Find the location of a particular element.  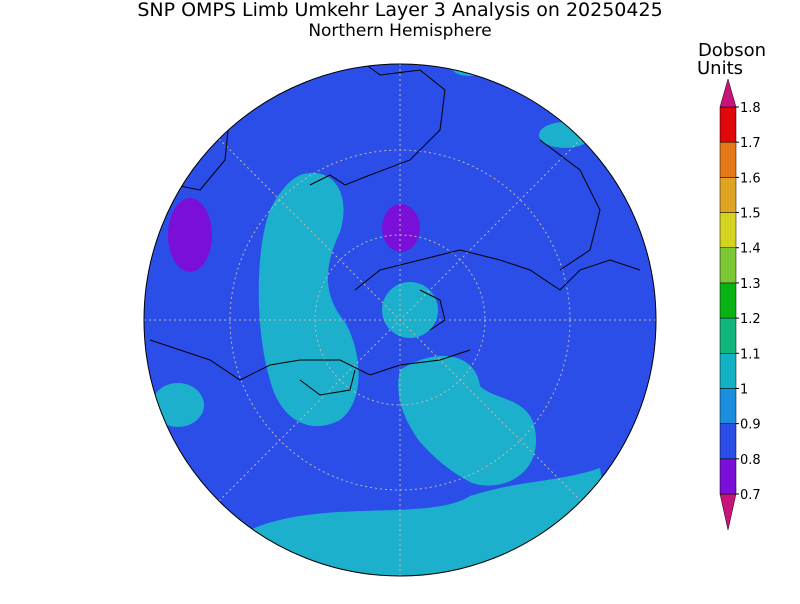

colorbar-tick-label: 1.2 is located at coordinates (750, 319).